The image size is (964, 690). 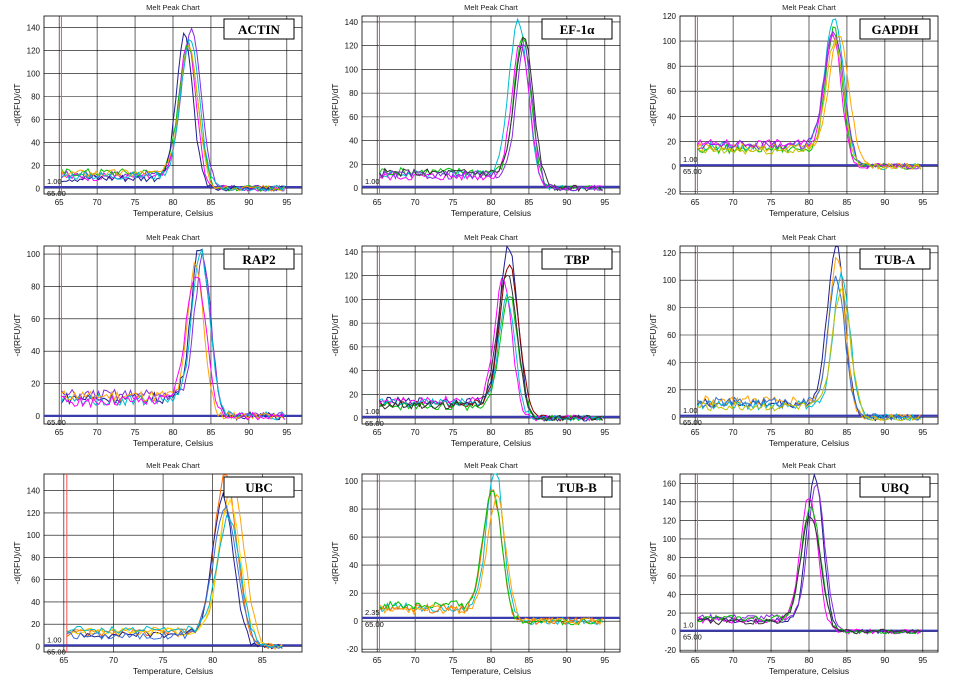 I want to click on x-tick-label: 95, so click(x=286, y=202).